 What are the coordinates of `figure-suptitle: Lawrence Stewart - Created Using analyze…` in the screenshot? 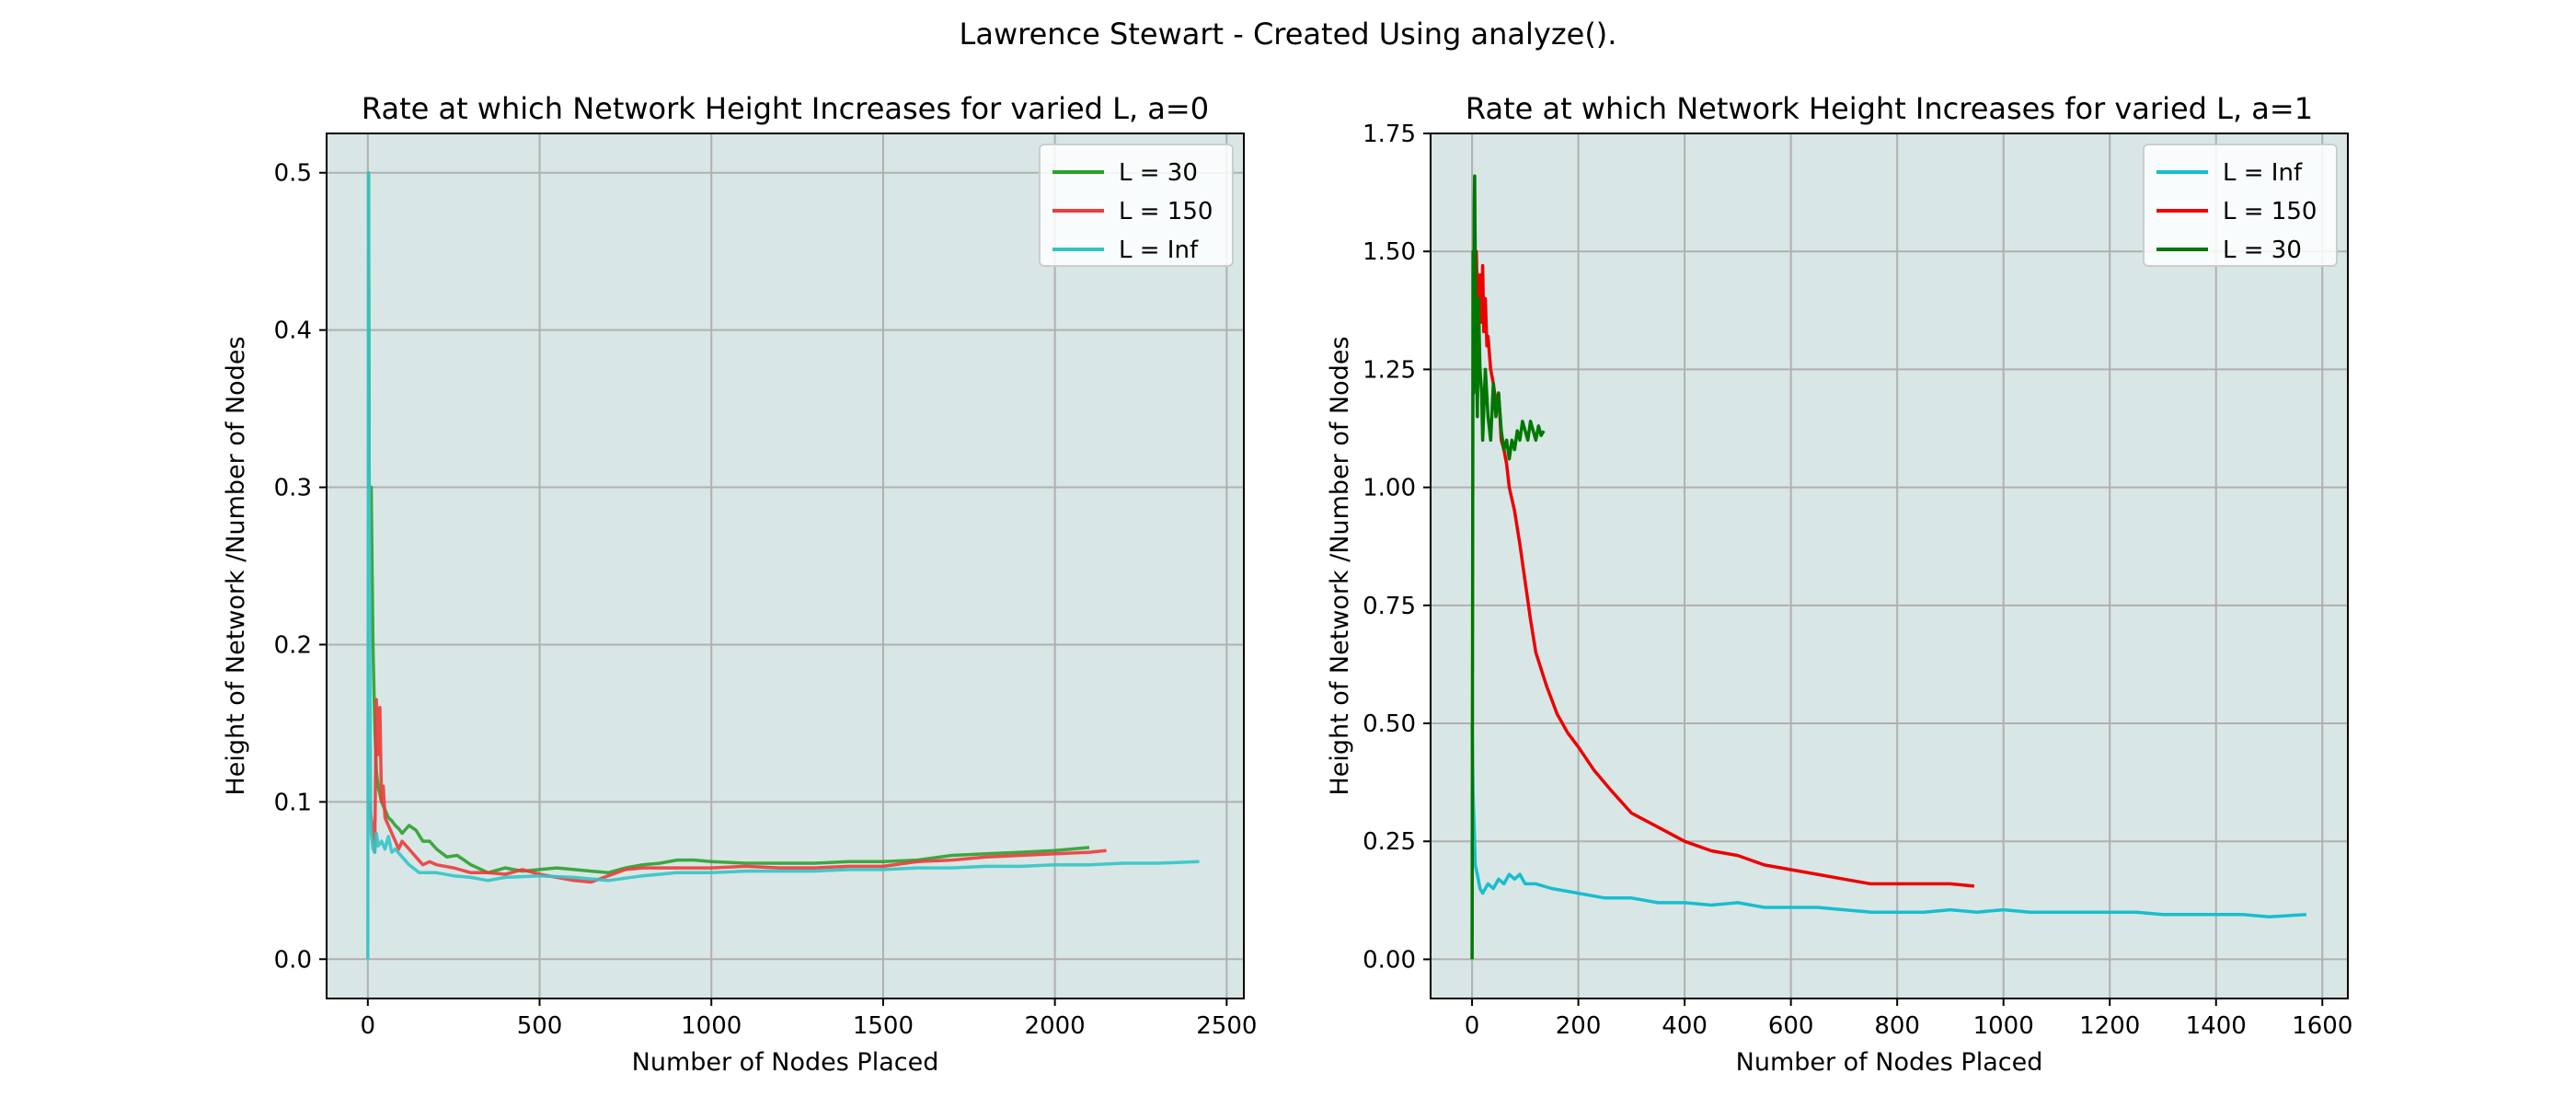 It's located at (1288, 34).